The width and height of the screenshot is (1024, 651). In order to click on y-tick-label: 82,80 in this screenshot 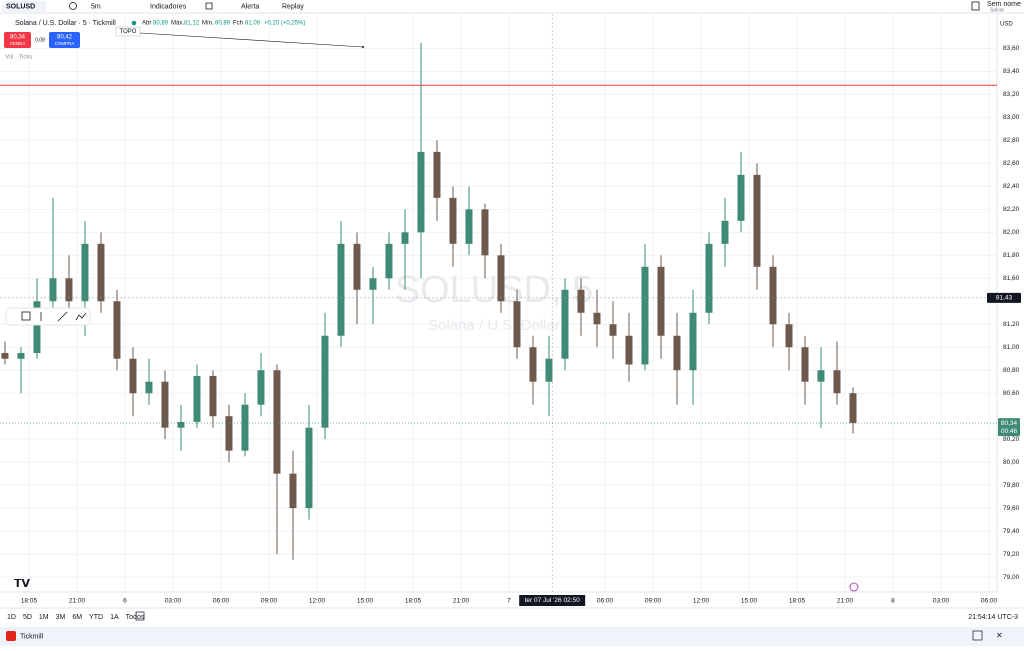, I will do `click(1011, 140)`.